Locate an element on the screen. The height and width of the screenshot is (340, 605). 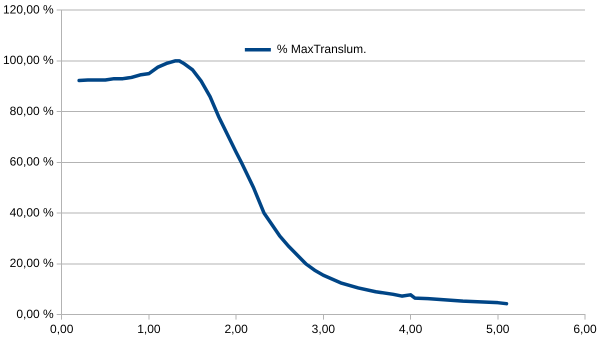
y-tick-label: 20,00 % is located at coordinates (32, 263).